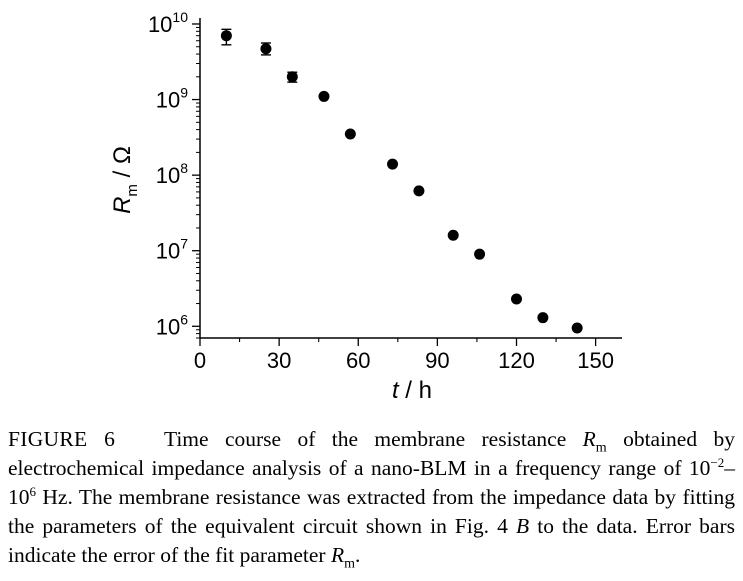  I want to click on y-tick-label: 10⁸, so click(172, 174).